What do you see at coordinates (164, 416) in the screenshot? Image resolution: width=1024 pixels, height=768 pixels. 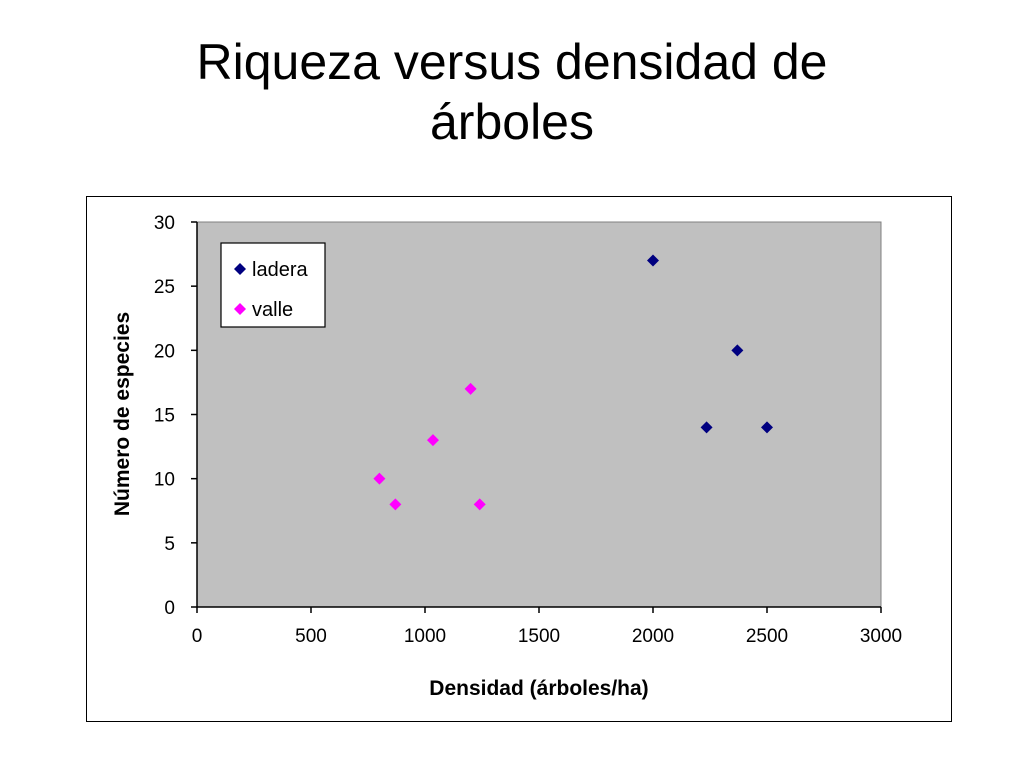 I see `y-tick-label: 15` at bounding box center [164, 416].